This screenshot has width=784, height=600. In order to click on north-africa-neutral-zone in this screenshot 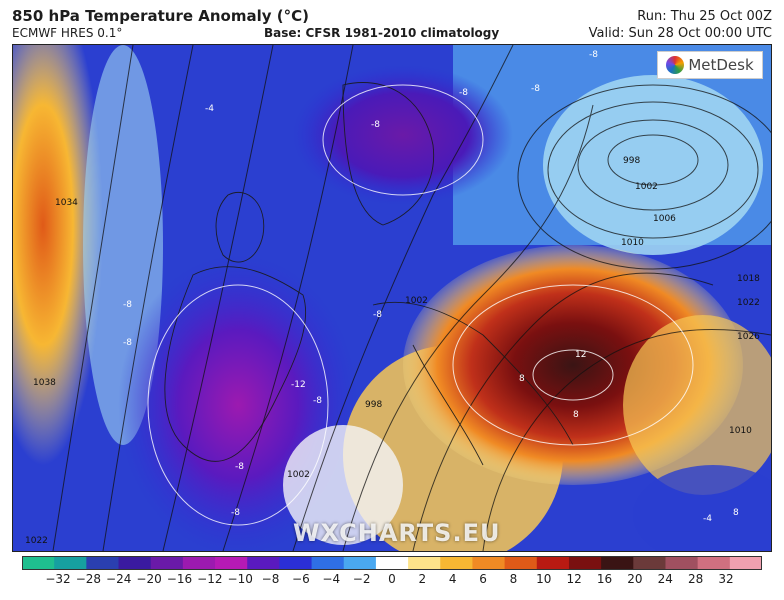, I will do `click(343, 485)`.